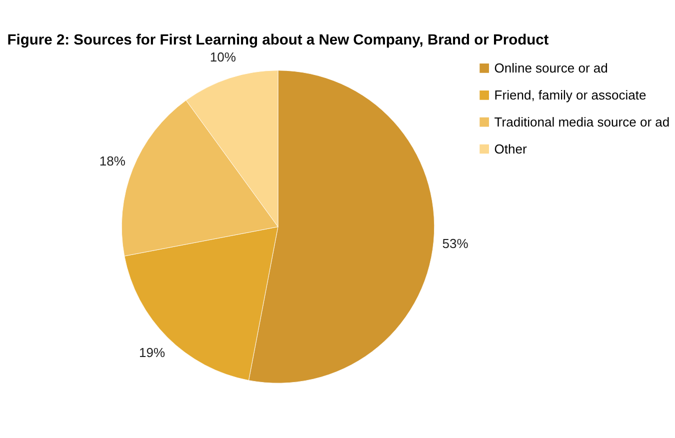 This screenshot has width=675, height=438. I want to click on data-label: 19%, so click(152, 352).